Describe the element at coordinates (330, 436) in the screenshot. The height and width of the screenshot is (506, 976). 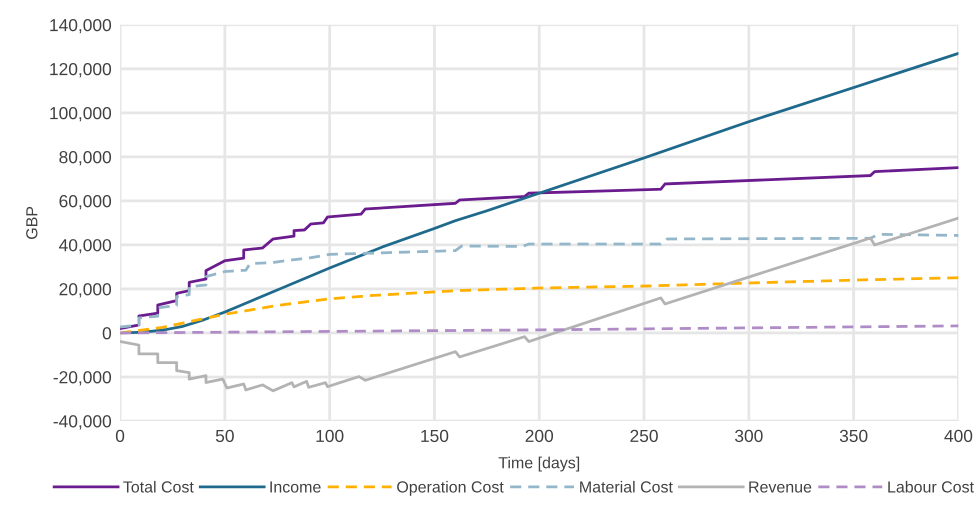
I see `x-tick-label: 100` at that location.